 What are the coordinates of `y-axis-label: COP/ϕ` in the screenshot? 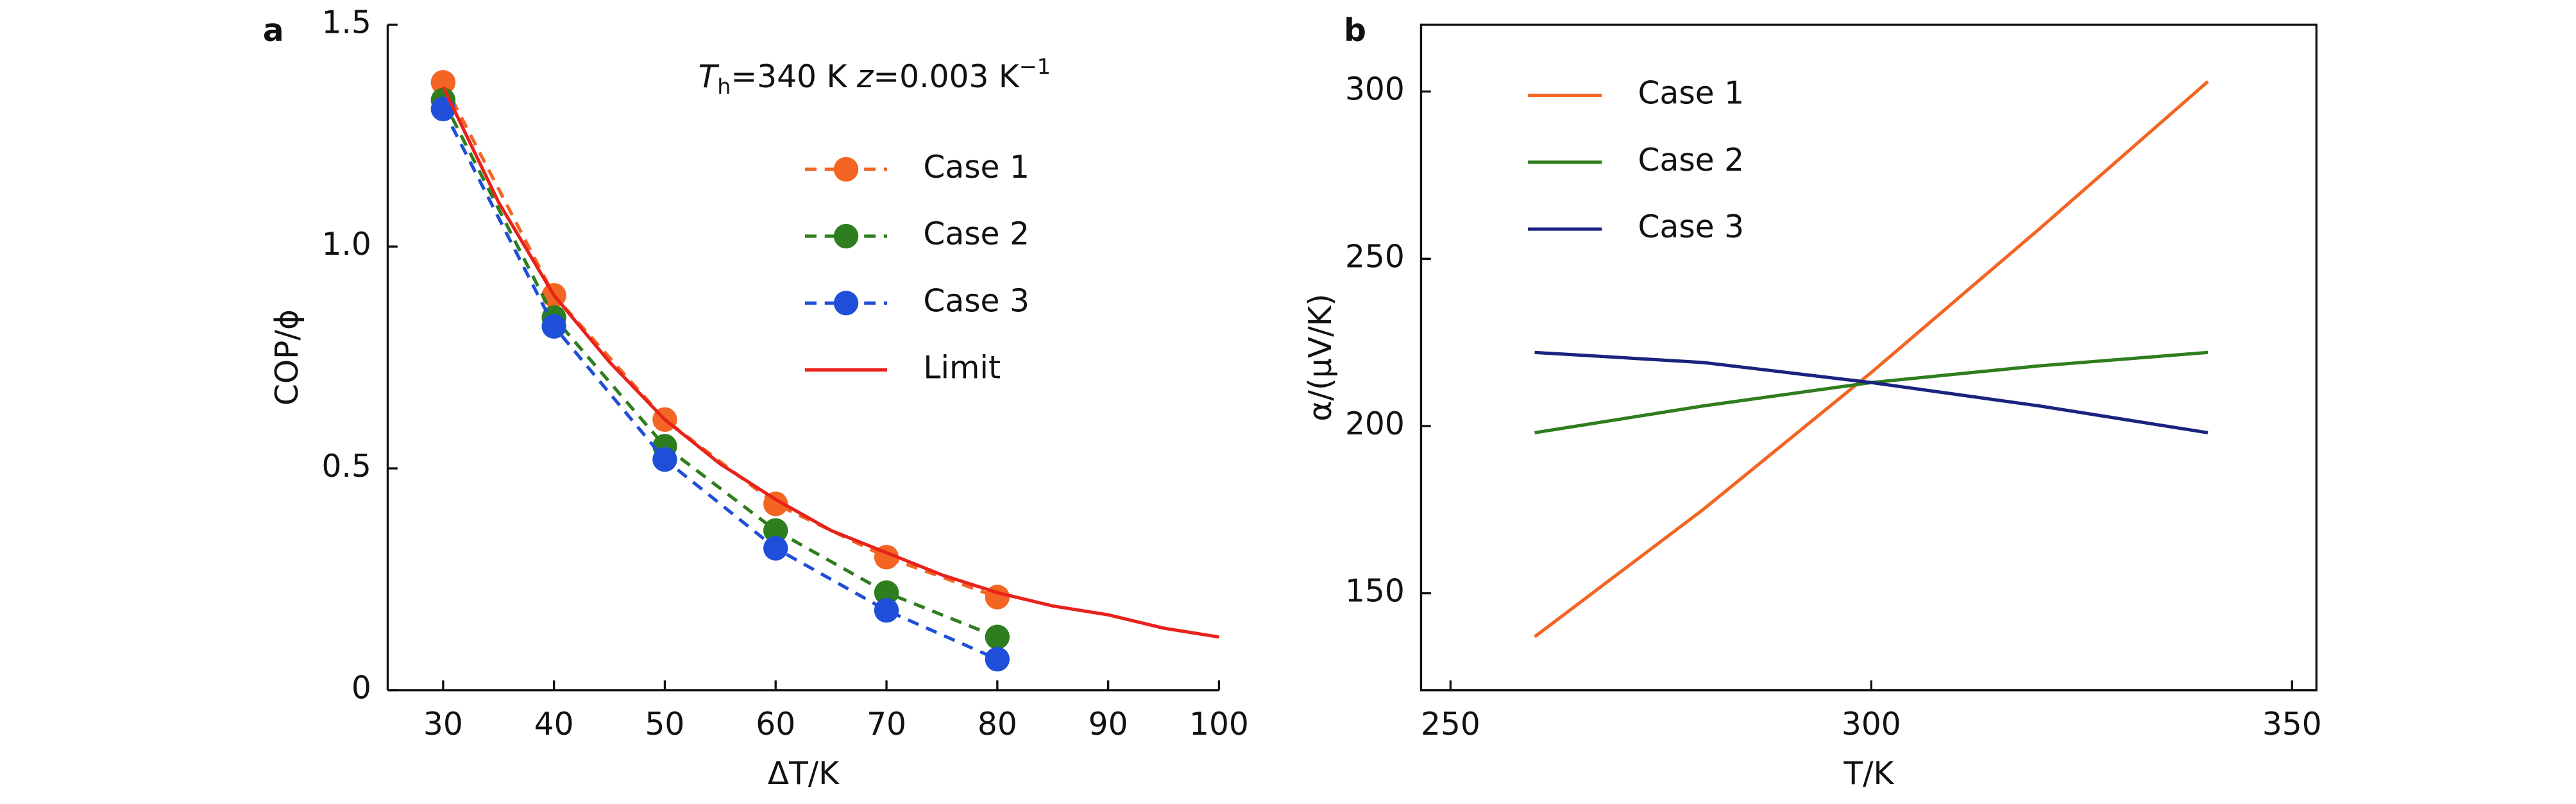 It's located at (287, 358).